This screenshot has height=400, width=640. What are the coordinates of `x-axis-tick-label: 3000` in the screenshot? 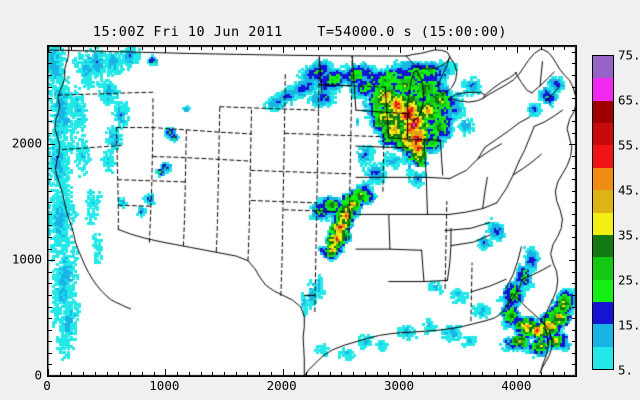 It's located at (399, 385).